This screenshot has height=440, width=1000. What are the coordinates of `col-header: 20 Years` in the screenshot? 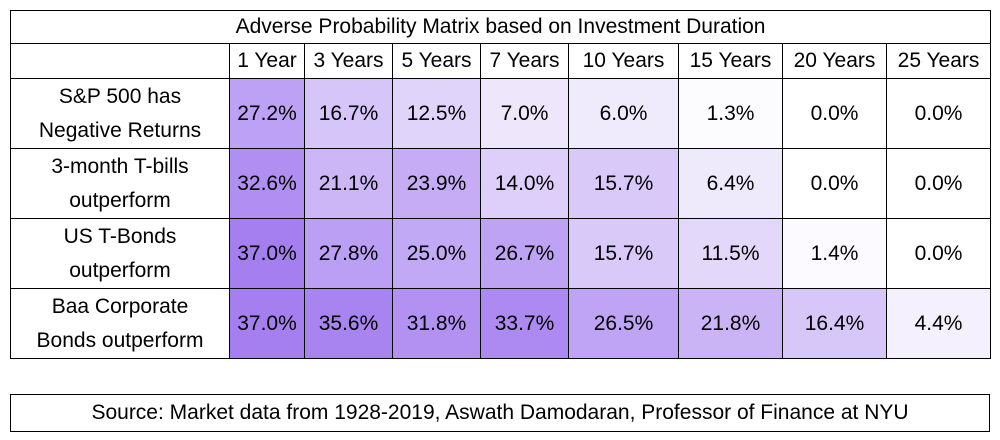 It's located at (834, 61).